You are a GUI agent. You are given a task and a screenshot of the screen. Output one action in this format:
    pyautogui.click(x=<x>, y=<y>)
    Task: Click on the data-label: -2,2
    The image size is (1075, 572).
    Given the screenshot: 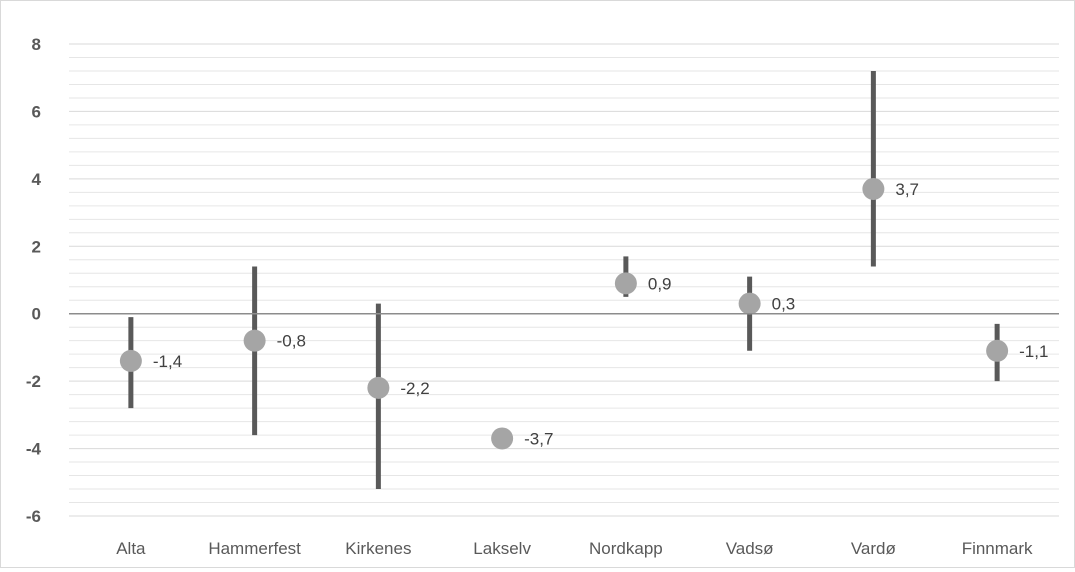 What is the action you would take?
    pyautogui.click(x=414, y=388)
    